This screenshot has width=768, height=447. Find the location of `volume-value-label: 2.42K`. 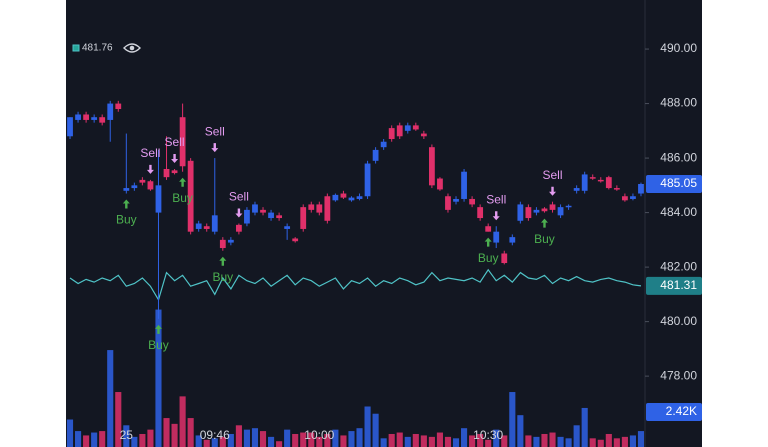

volume-value-label: 2.42K is located at coordinates (681, 411).